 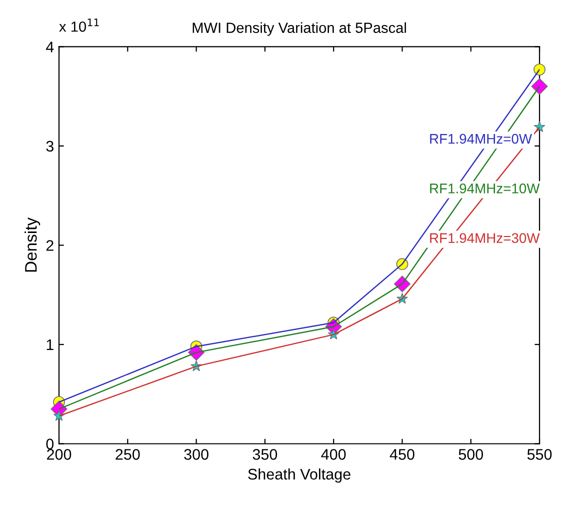 What do you see at coordinates (485, 238) in the screenshot?
I see `series-label: RF1.94MHz=30W` at bounding box center [485, 238].